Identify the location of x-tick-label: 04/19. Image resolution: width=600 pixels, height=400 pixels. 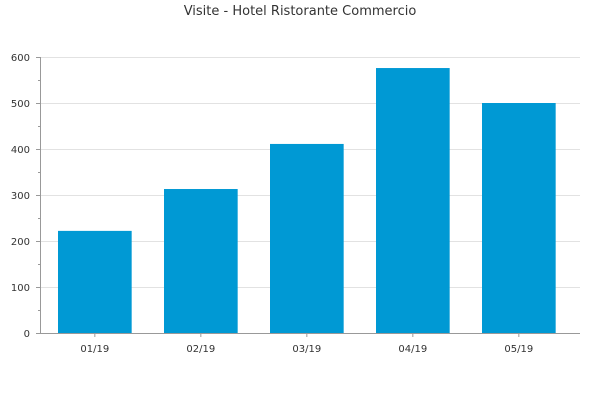
(412, 349).